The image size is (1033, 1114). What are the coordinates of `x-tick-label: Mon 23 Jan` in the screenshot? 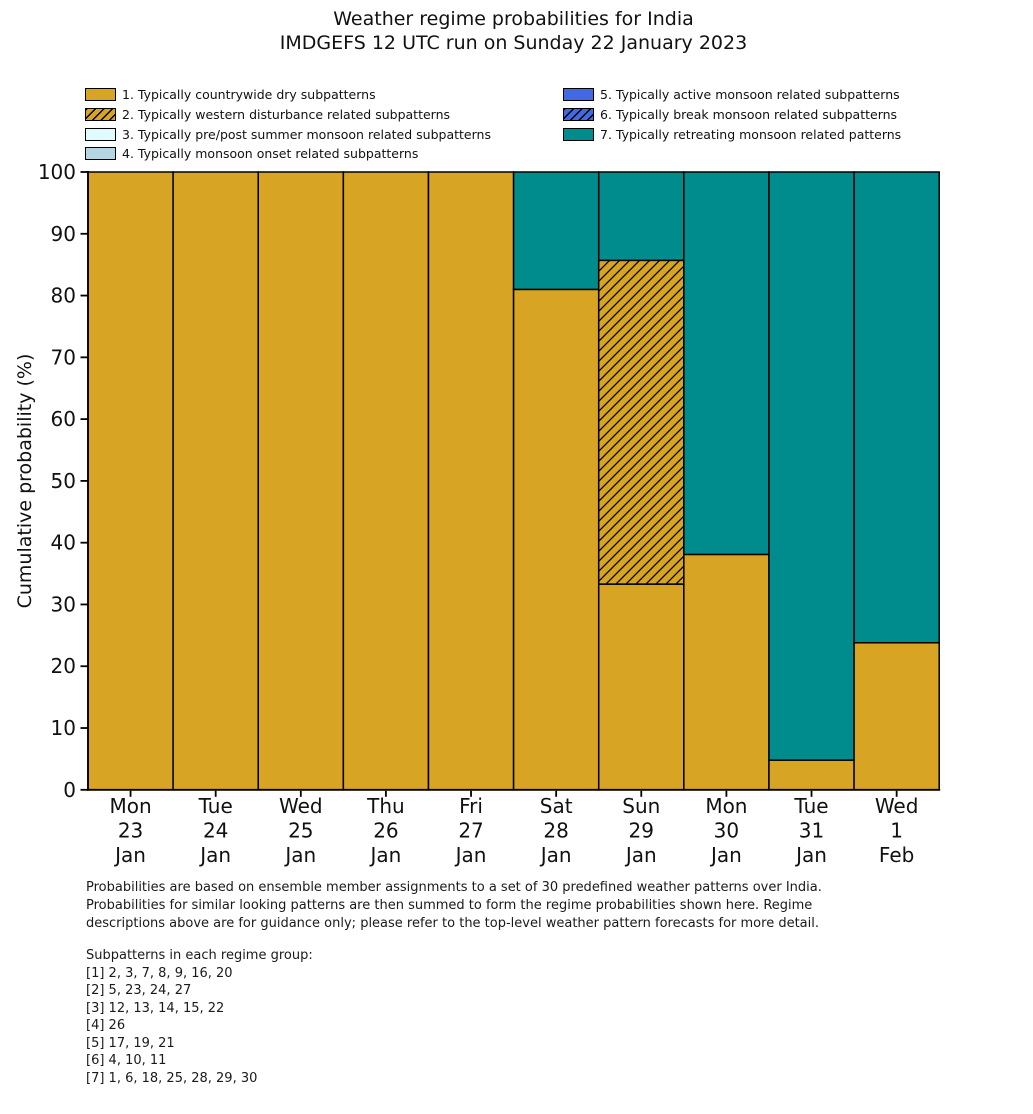 It's located at (130, 830).